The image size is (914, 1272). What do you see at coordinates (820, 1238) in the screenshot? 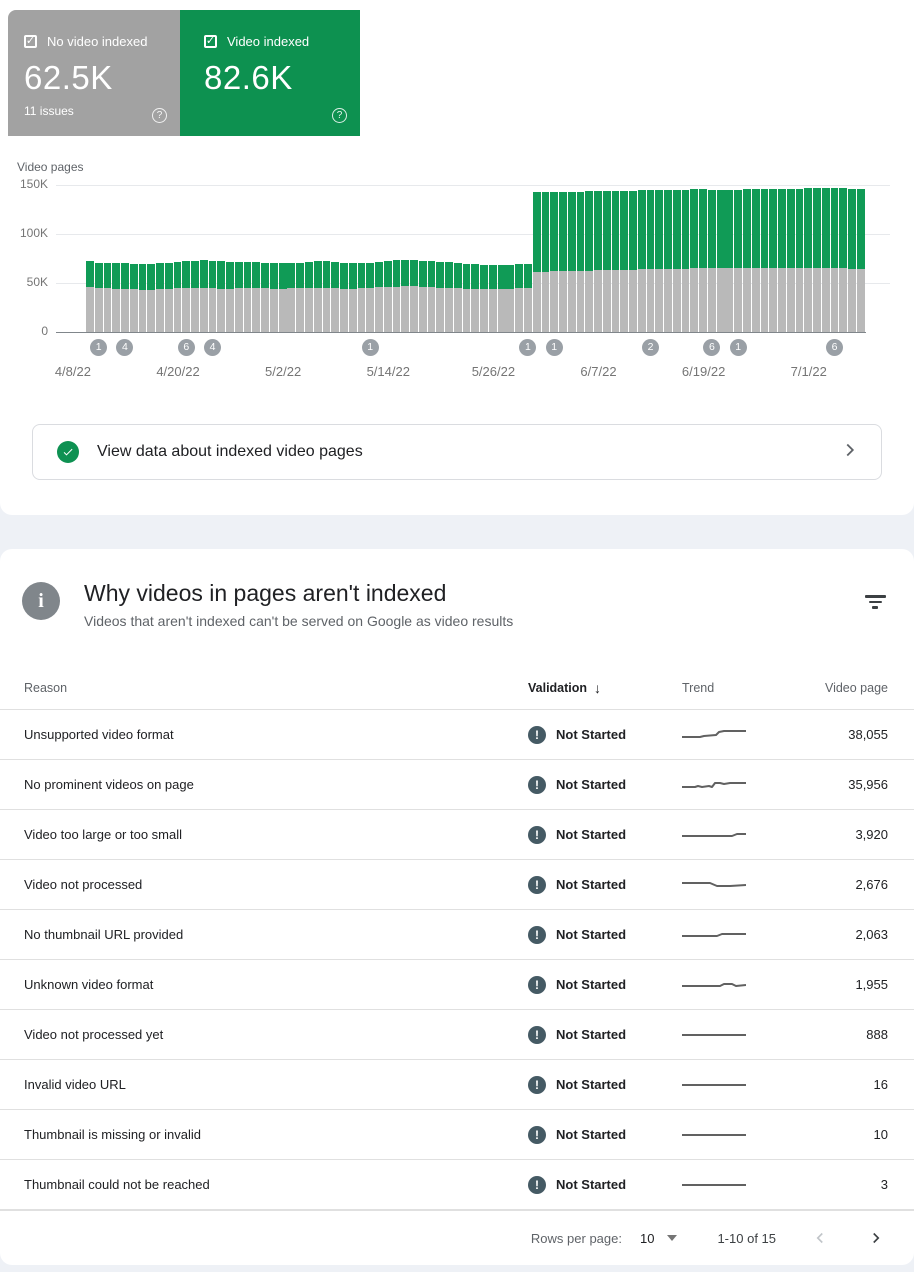
I see `previous-page-button` at bounding box center [820, 1238].